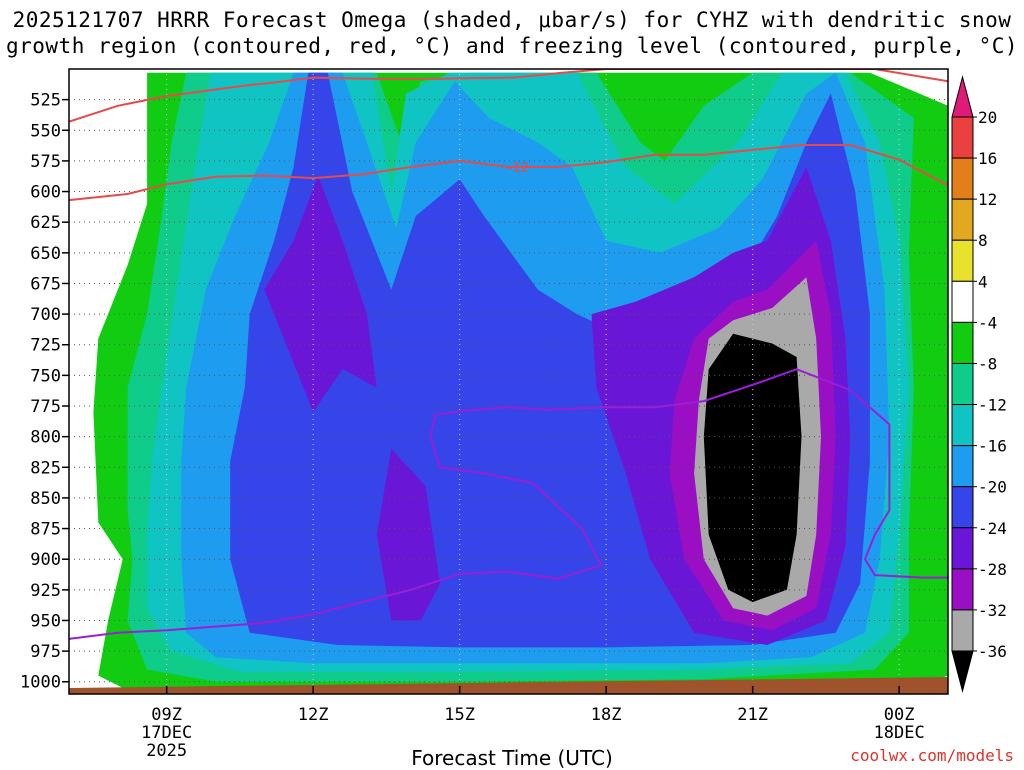 The image size is (1024, 770). What do you see at coordinates (45, 131) in the screenshot?
I see `y-tick-label: 550` at bounding box center [45, 131].